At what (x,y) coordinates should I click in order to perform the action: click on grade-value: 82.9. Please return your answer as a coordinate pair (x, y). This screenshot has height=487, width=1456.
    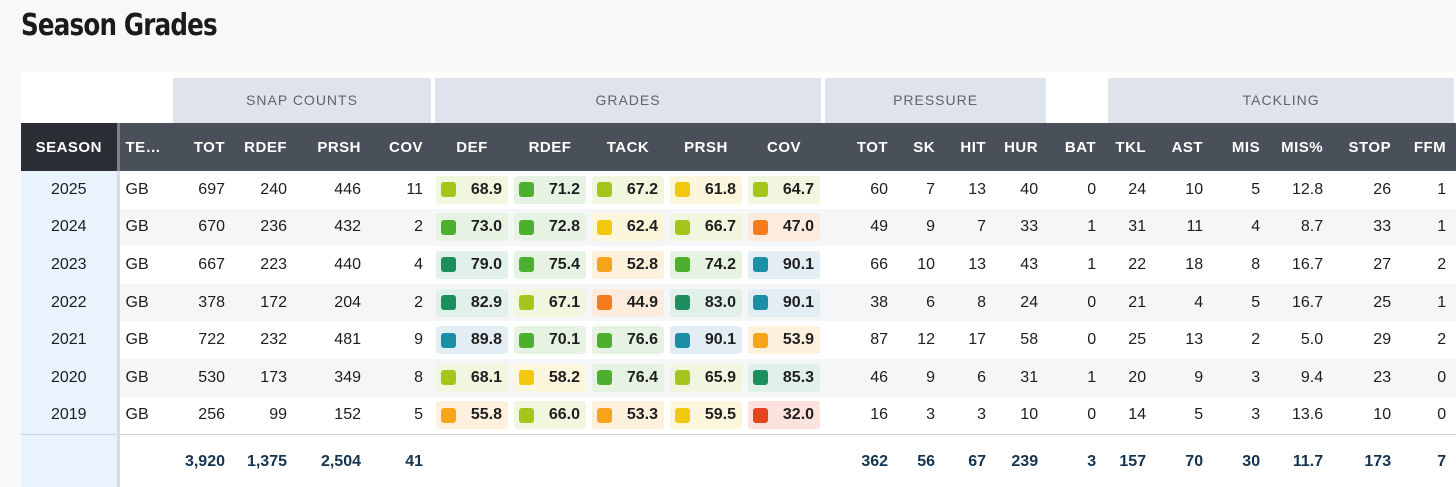
    Looking at the image, I should click on (486, 302).